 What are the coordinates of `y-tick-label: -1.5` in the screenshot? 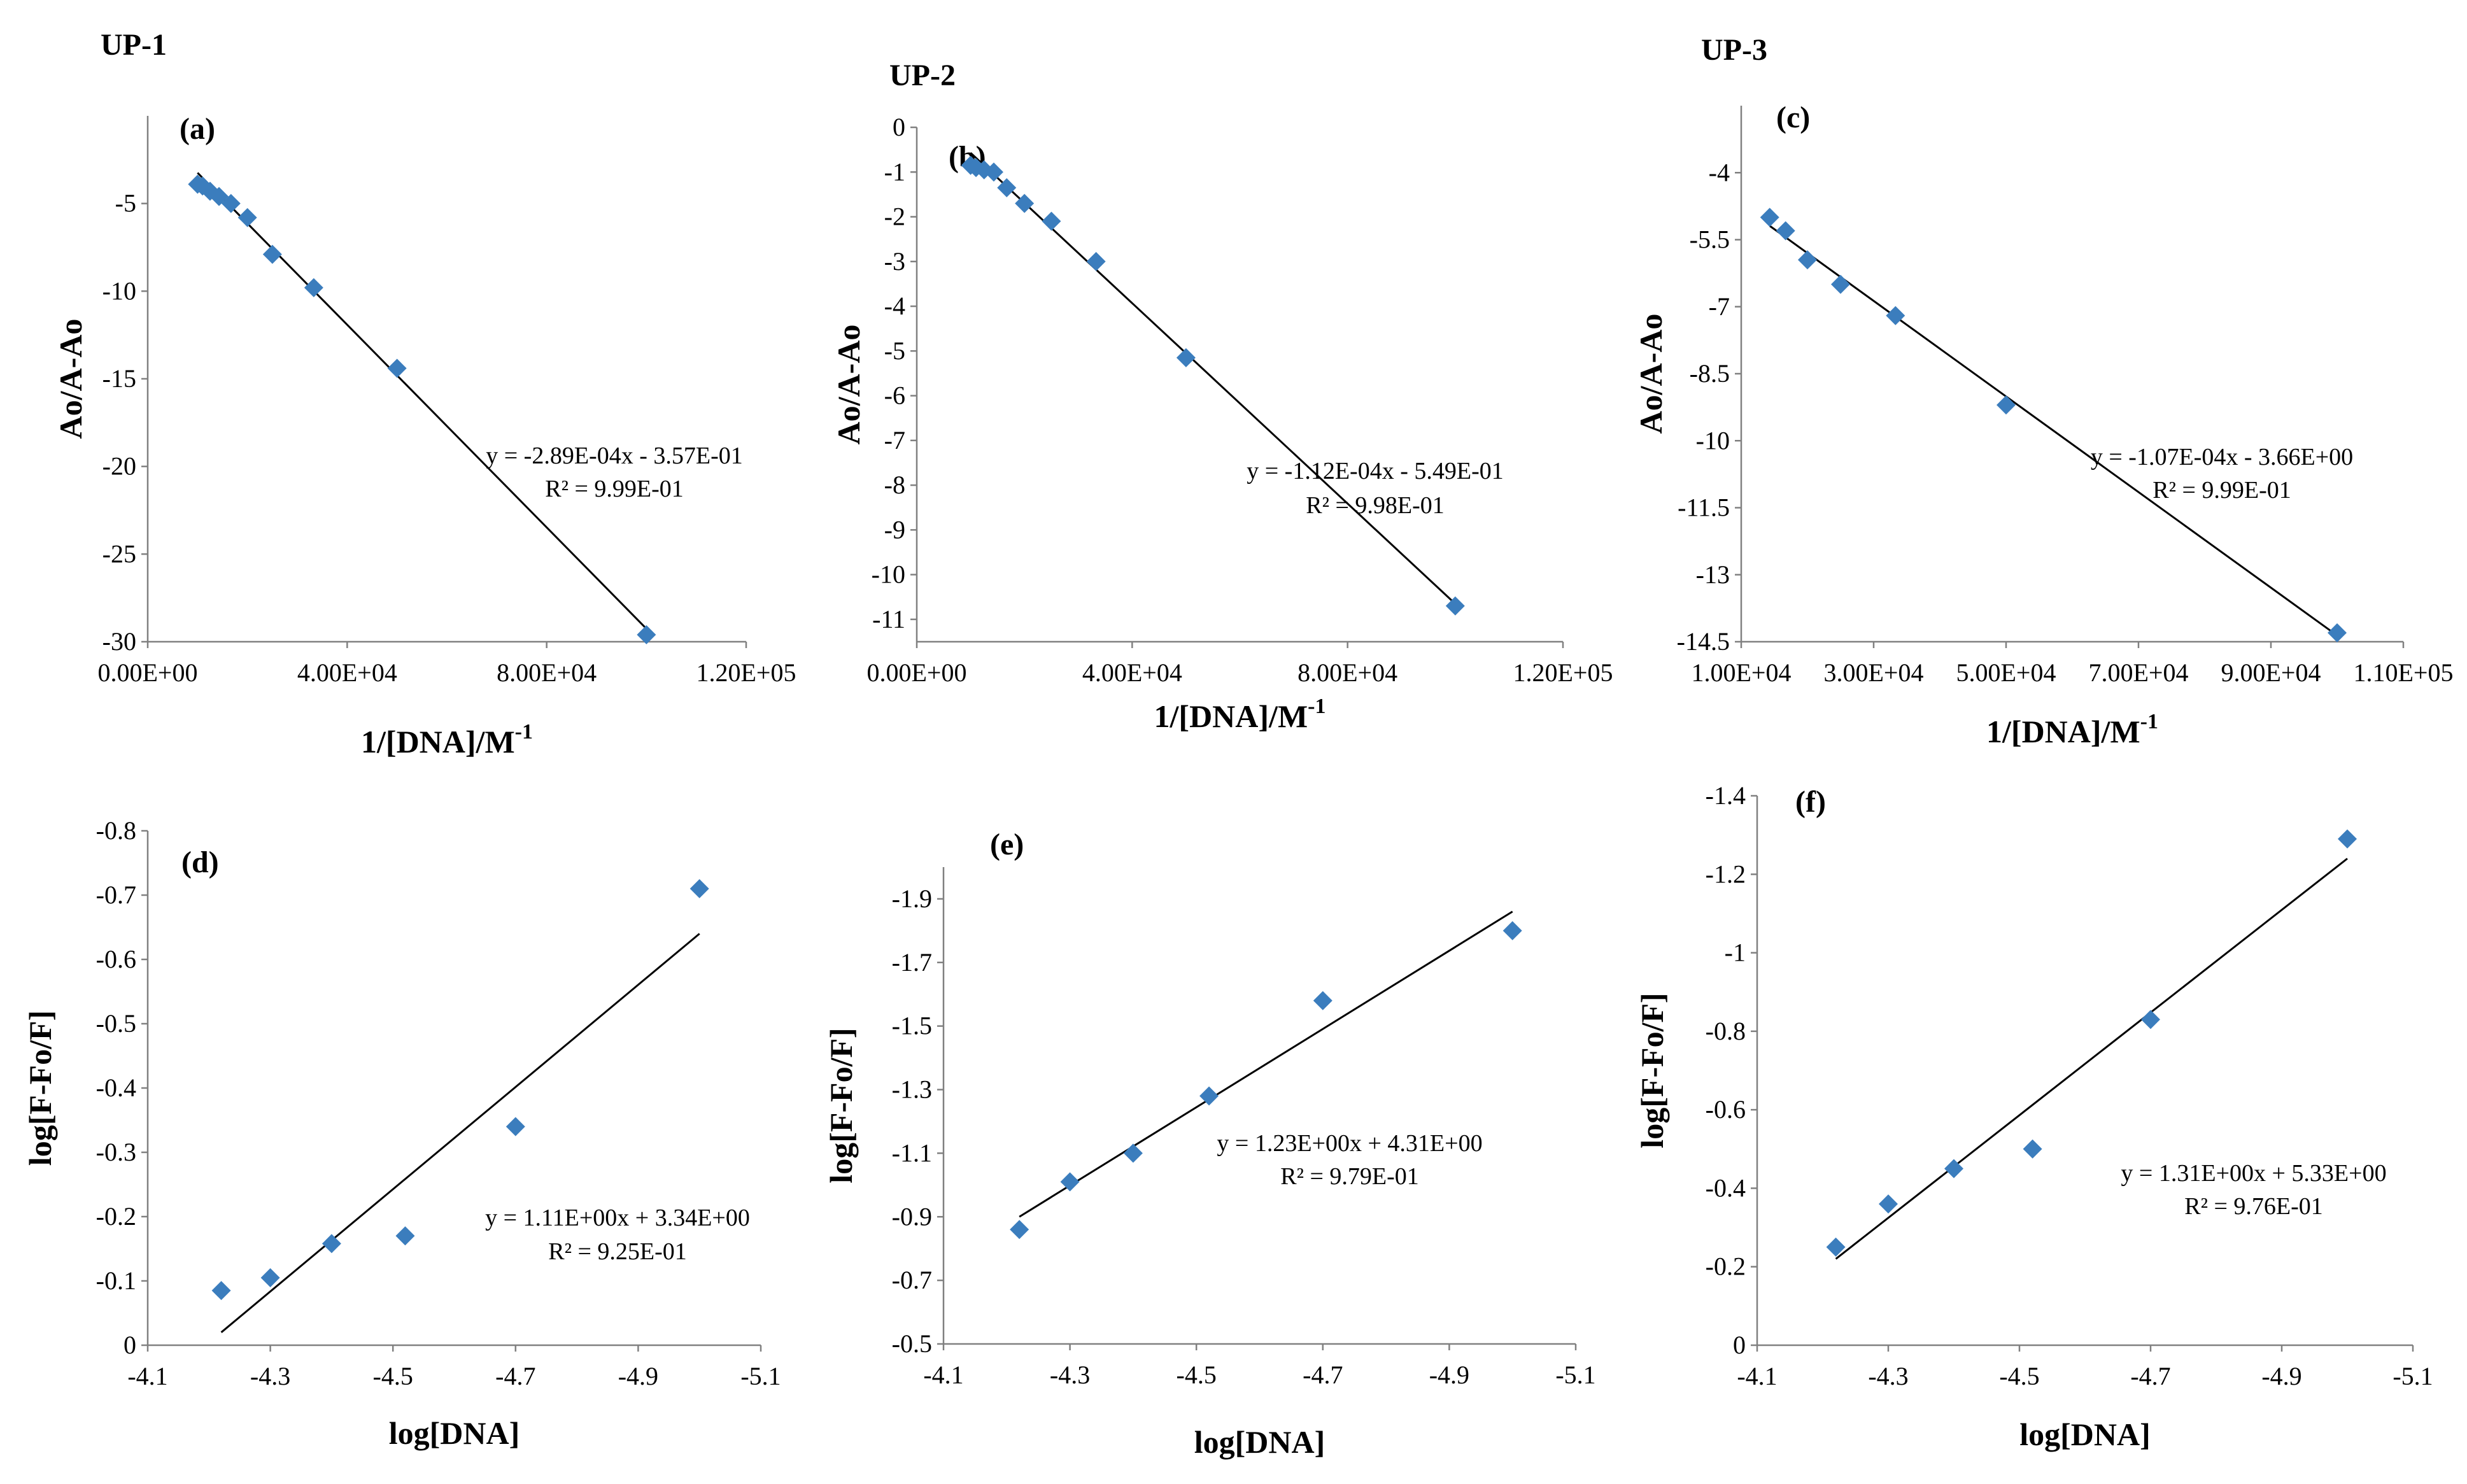 It's located at (912, 1026).